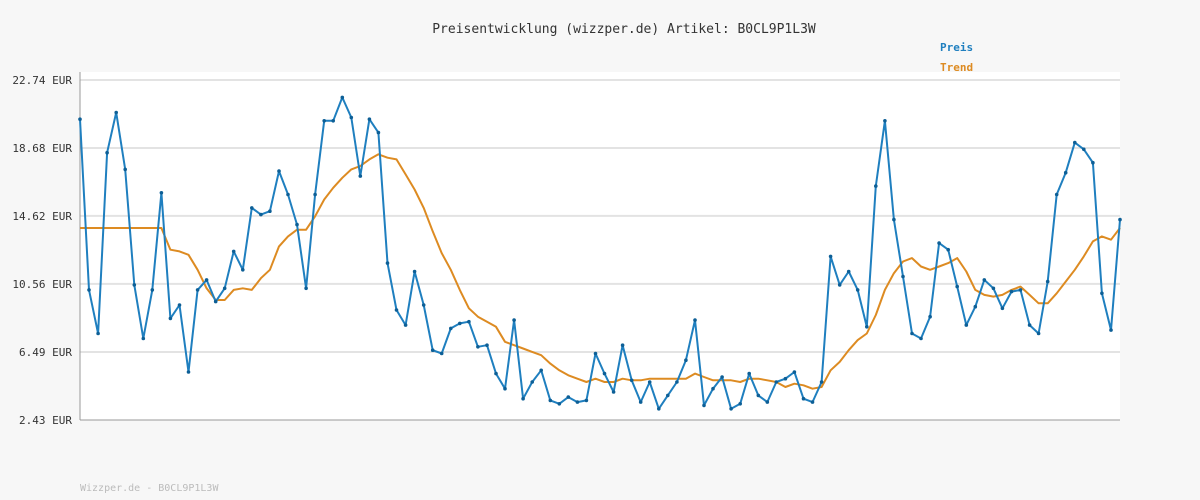  Describe the element at coordinates (42, 80) in the screenshot. I see `y-tick-label: 22.74 EUR` at that location.